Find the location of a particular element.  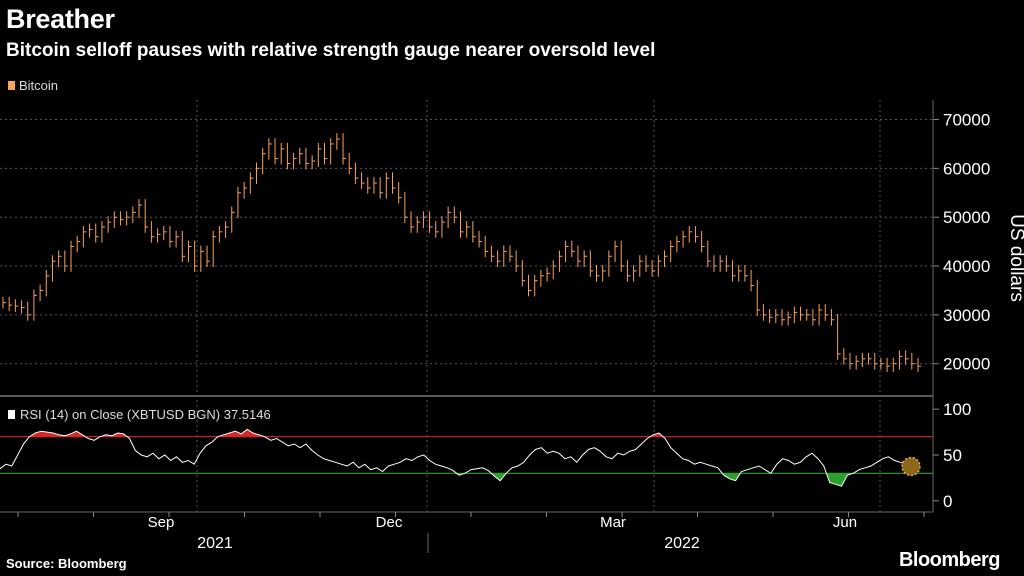

rsi-line is located at coordinates (459, 457).